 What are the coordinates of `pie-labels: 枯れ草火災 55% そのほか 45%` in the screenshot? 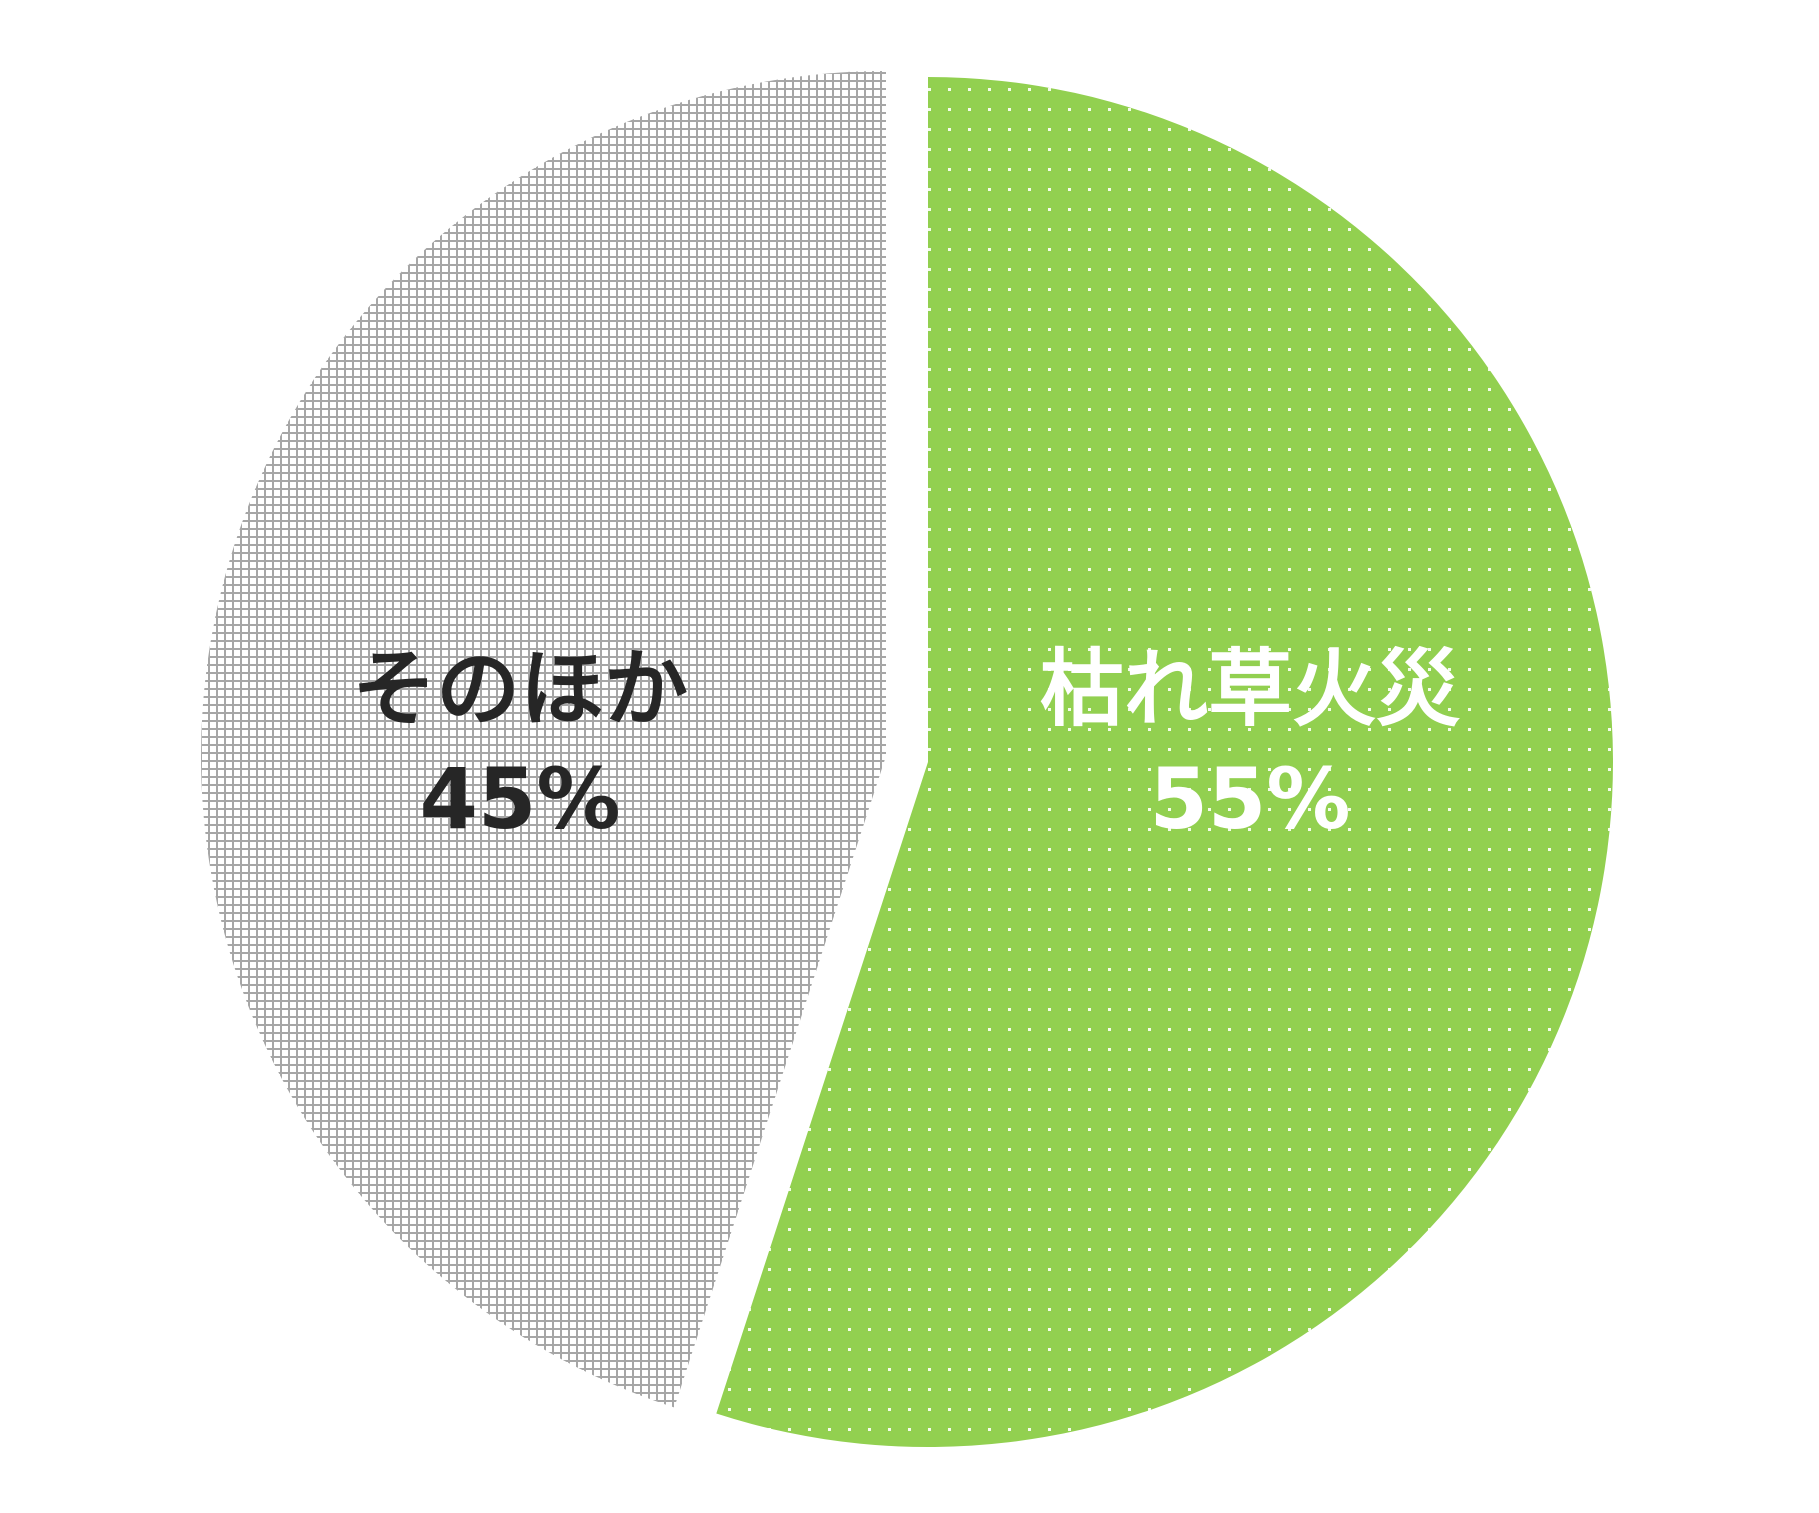 It's located at (906, 744).